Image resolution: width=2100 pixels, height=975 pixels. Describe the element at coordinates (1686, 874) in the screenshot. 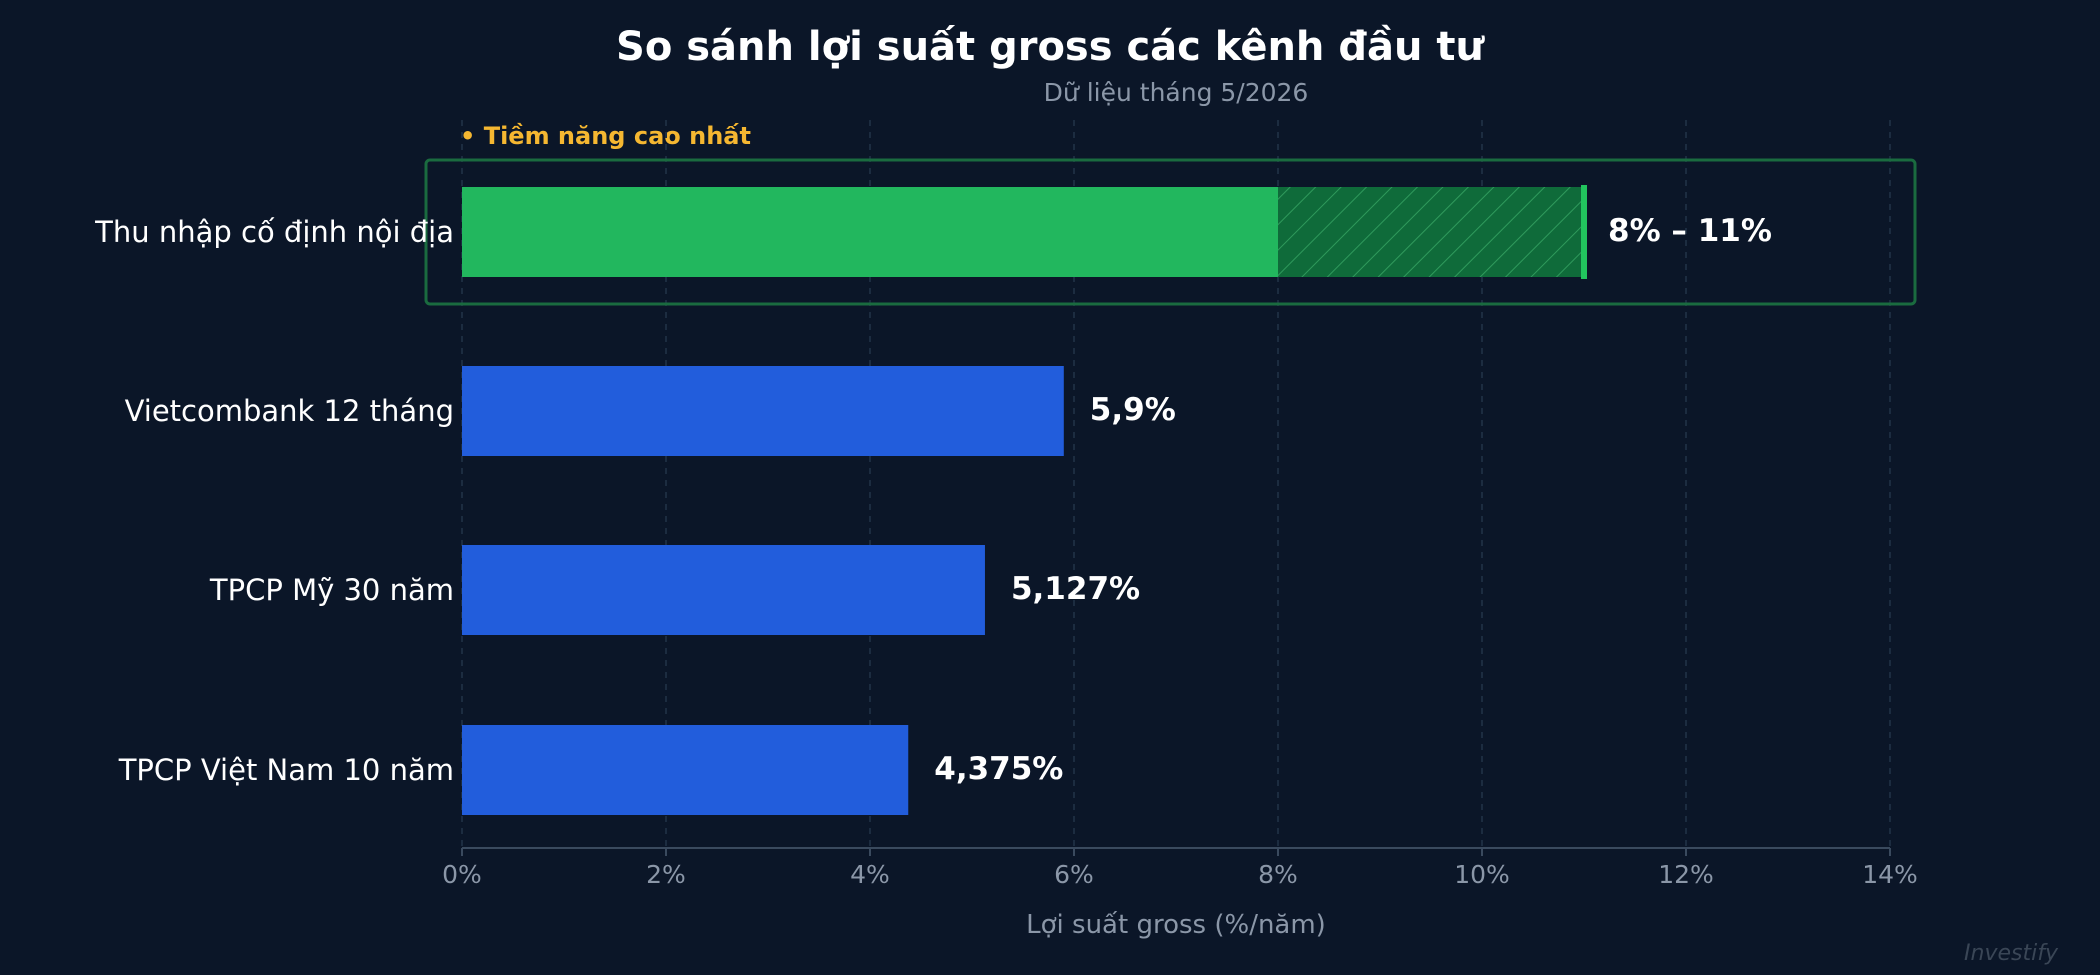

I see `x-tick-label: 12%` at that location.